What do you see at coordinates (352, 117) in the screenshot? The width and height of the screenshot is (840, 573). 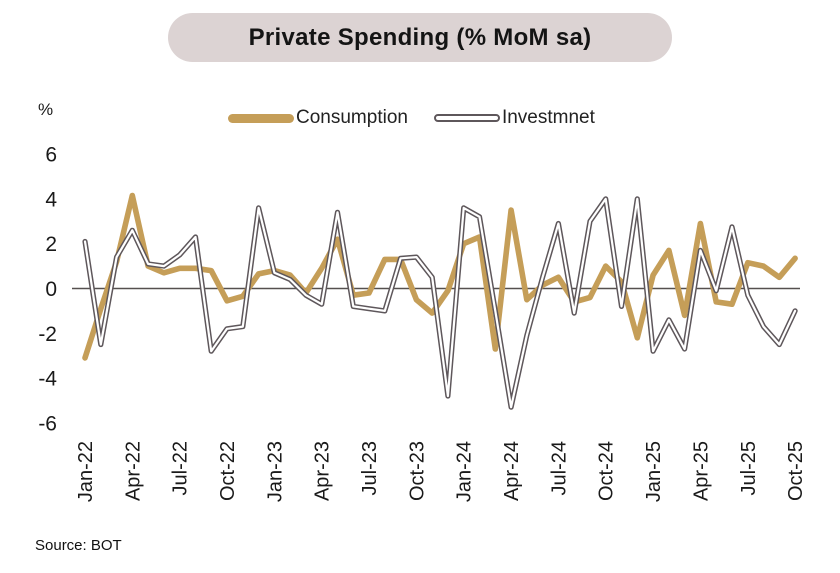 I see `consumption-legend-label: Consumption` at bounding box center [352, 117].